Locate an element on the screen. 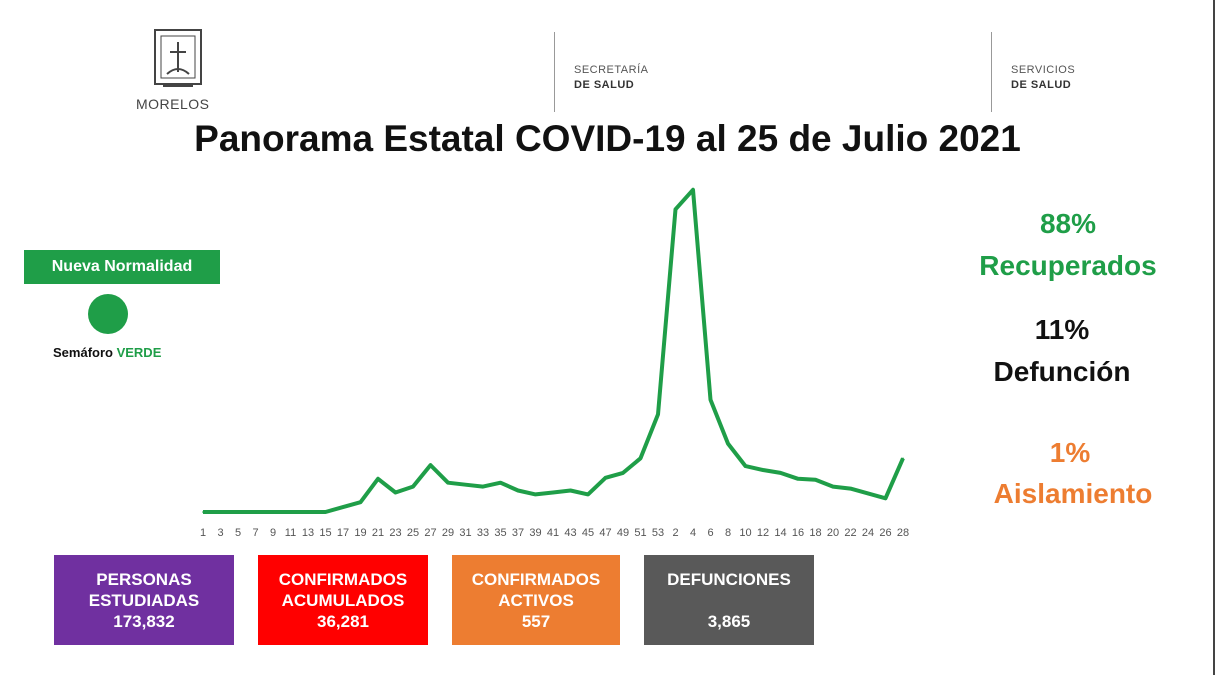  semaforo-label: Semáforo VERDE is located at coordinates (107, 352).